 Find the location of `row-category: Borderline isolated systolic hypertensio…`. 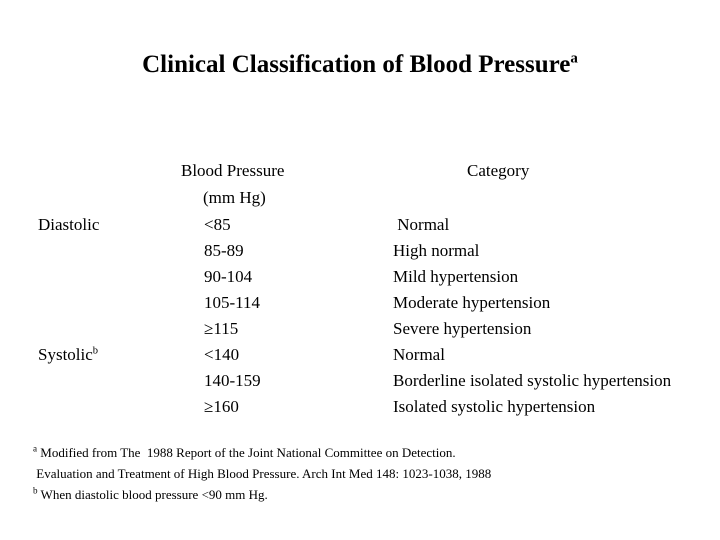

row-category: Borderline isolated systolic hypertensio… is located at coordinates (532, 380).